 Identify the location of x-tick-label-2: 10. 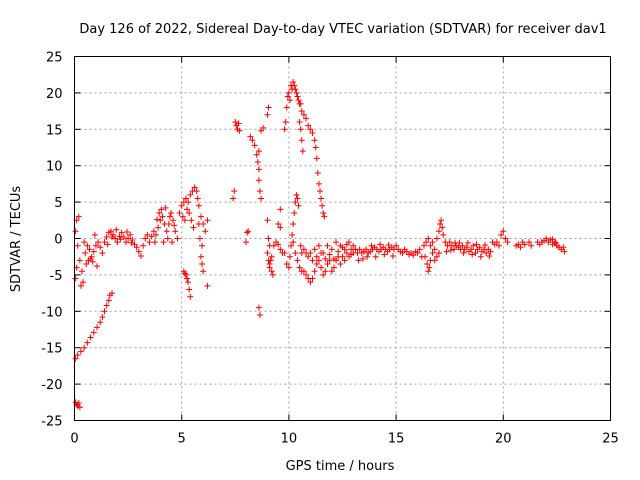
(289, 439).